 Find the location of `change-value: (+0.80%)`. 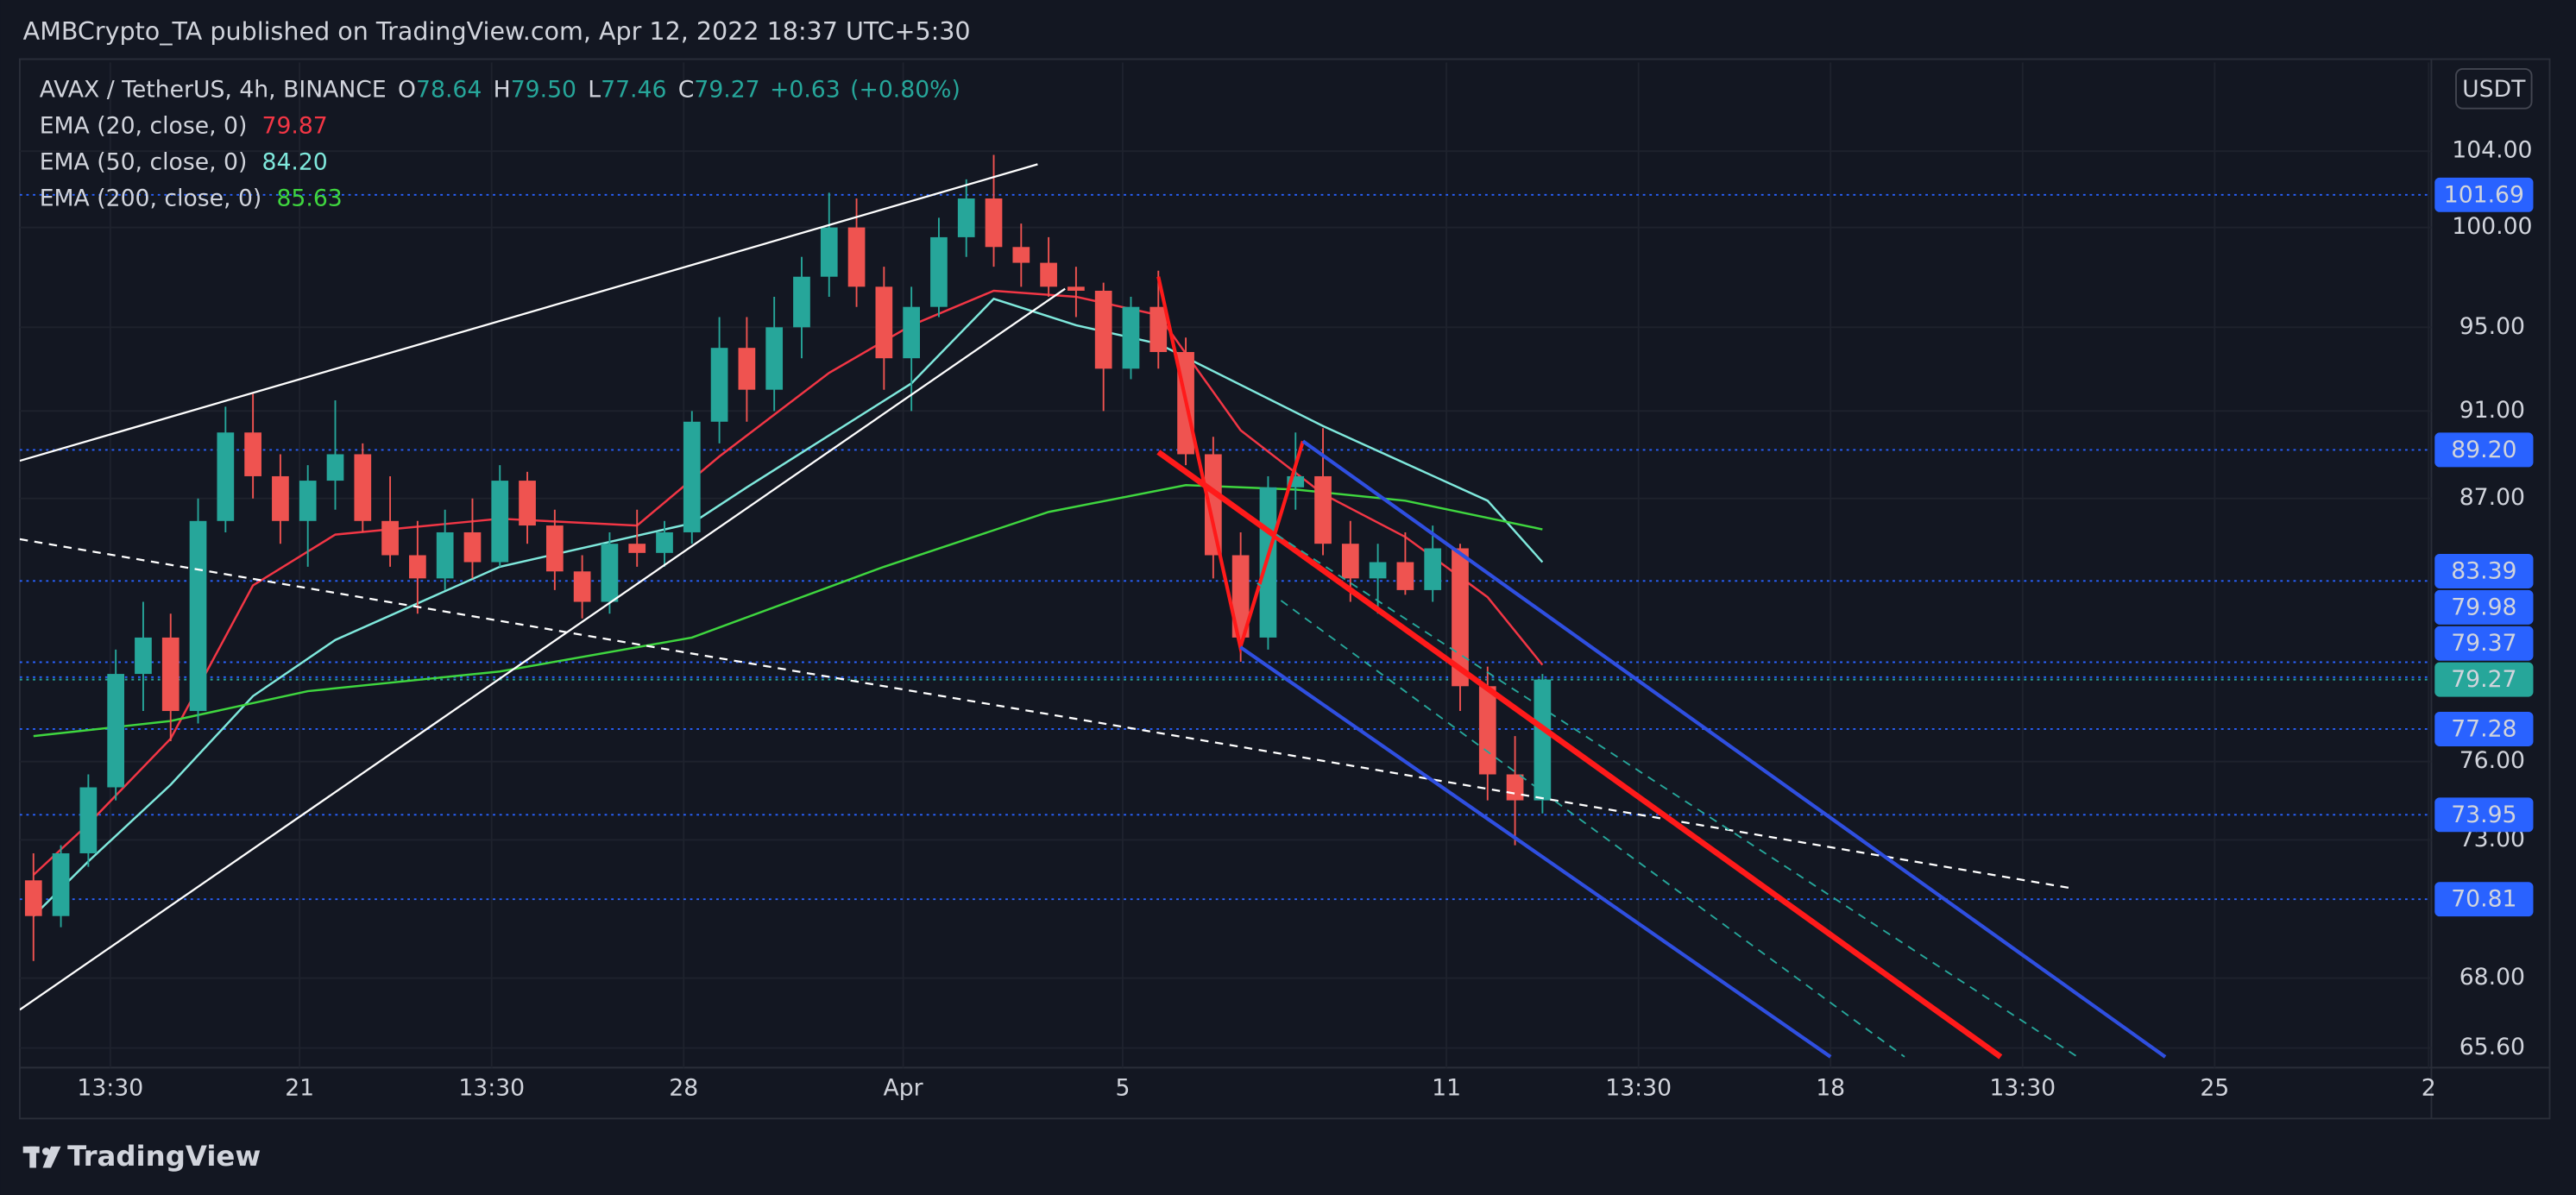

change-value: (+0.80%) is located at coordinates (905, 90).